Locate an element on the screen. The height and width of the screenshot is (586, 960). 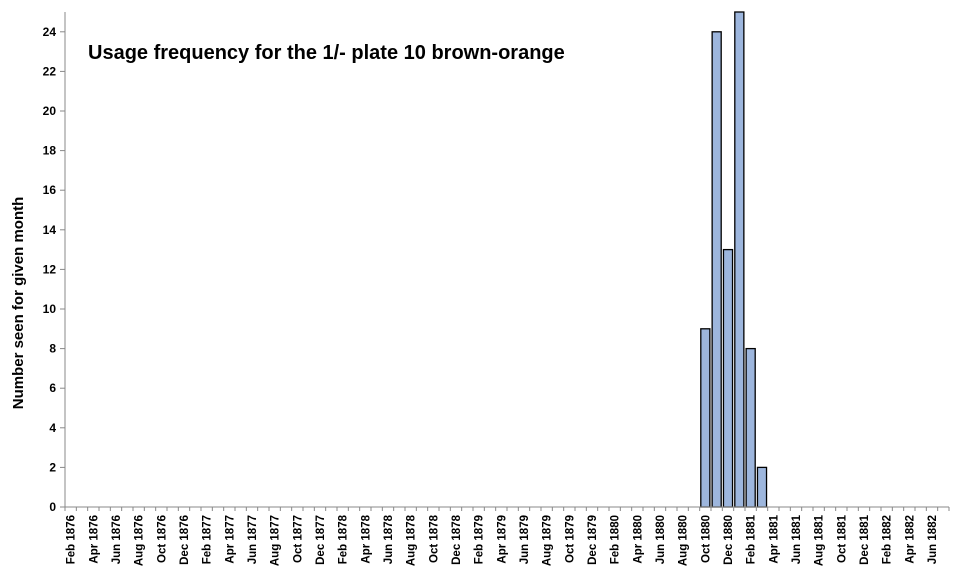
x-tick-label: Jun 1876 is located at coordinates (117, 539).